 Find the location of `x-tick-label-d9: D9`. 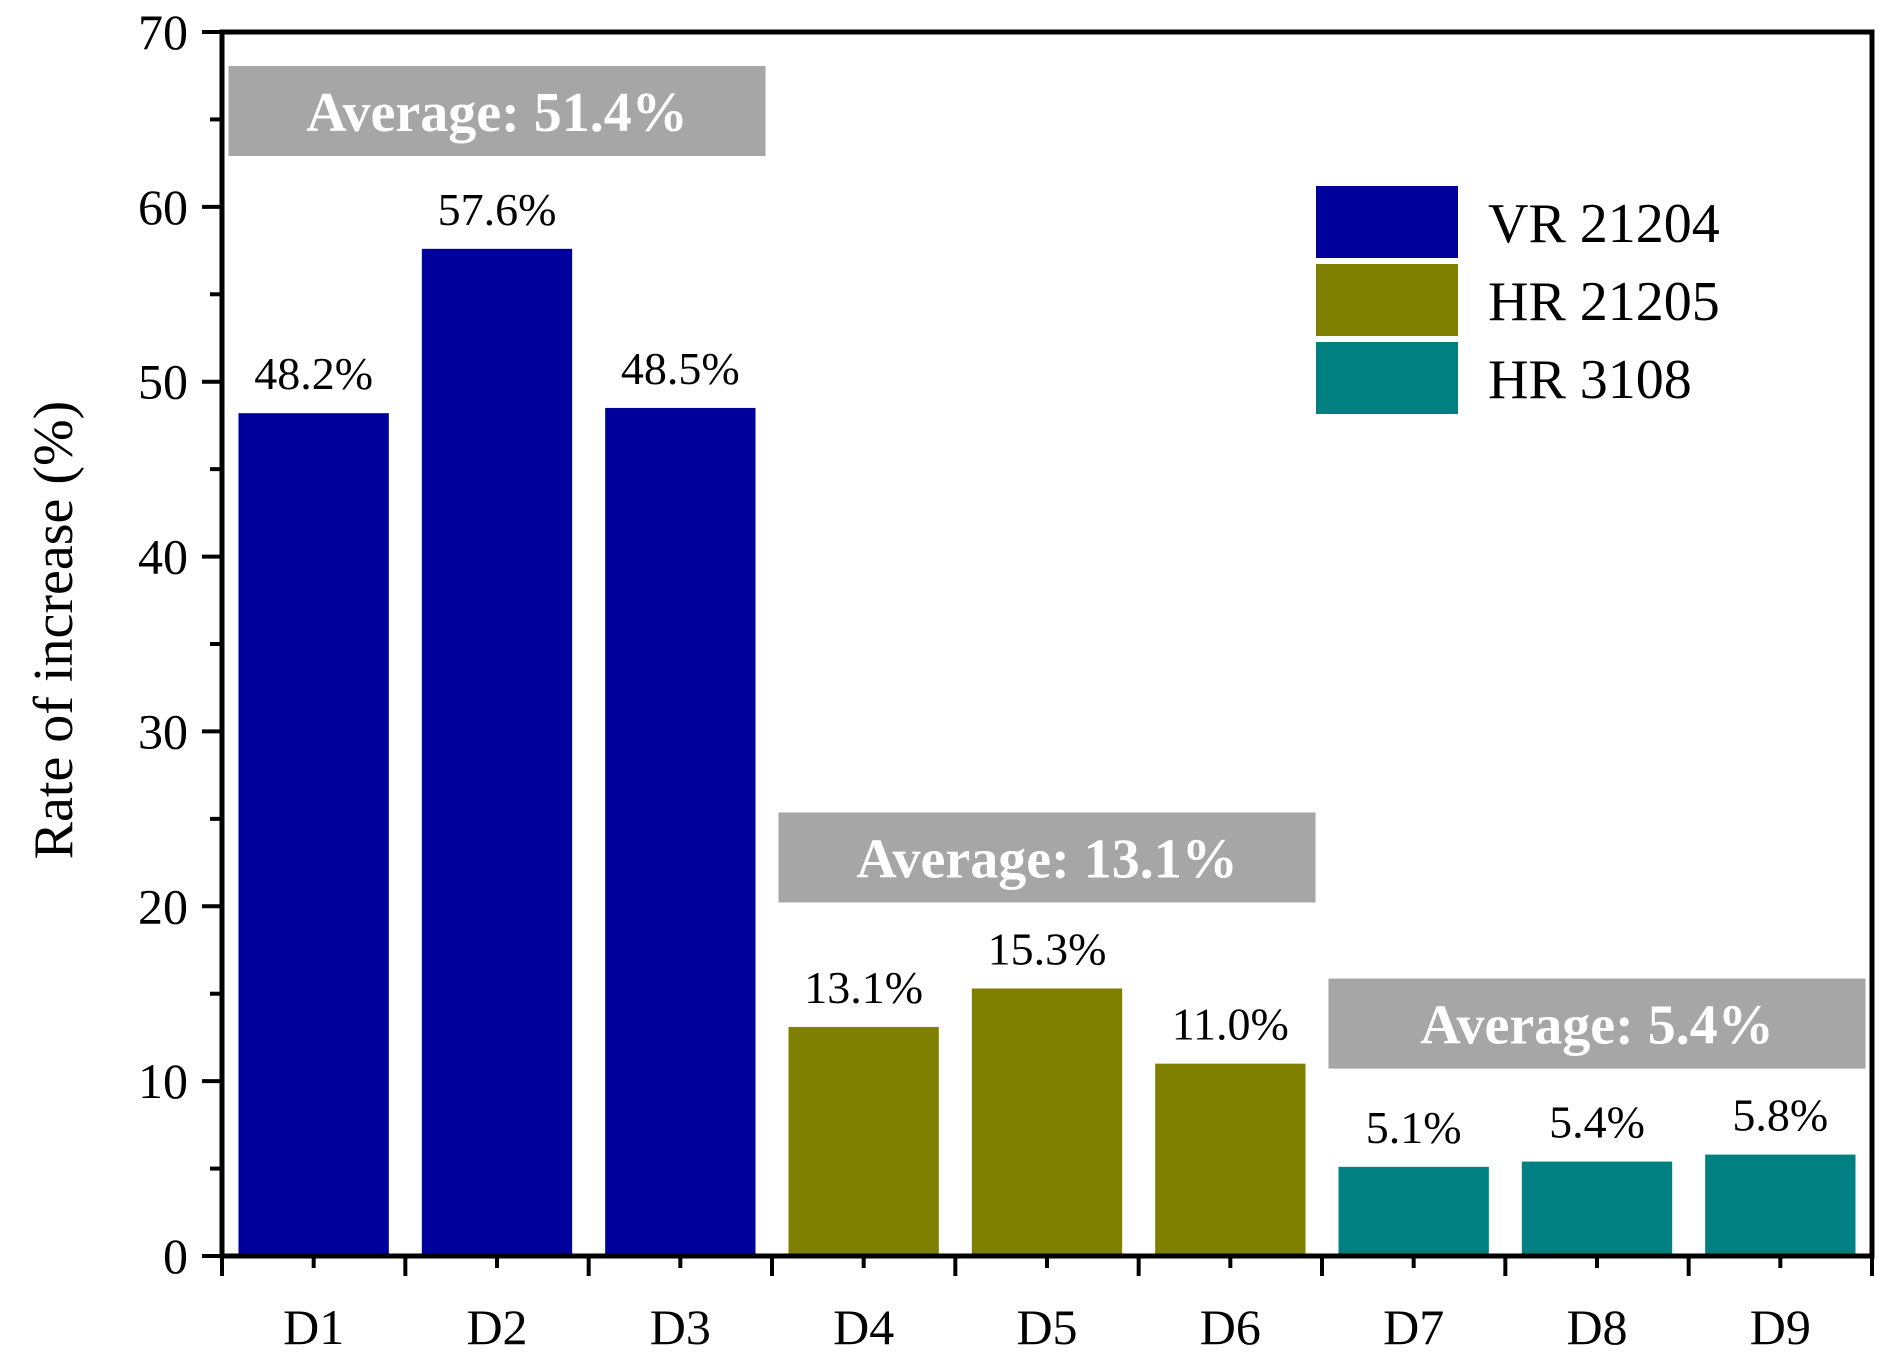

x-tick-label-d9: D9 is located at coordinates (1780, 1327).